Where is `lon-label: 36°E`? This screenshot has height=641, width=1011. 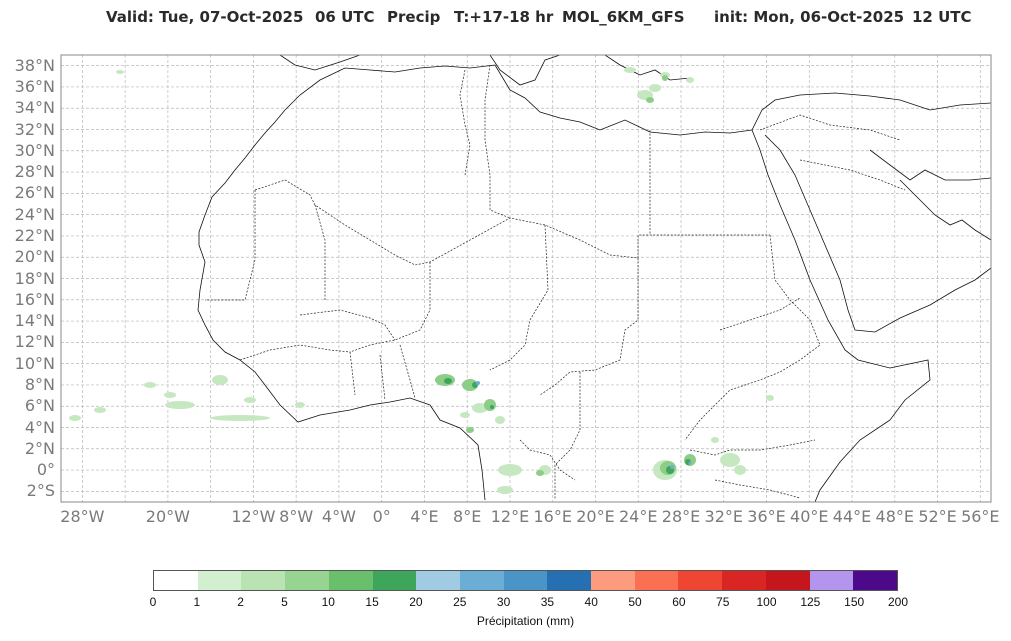 lon-label: 36°E is located at coordinates (766, 516).